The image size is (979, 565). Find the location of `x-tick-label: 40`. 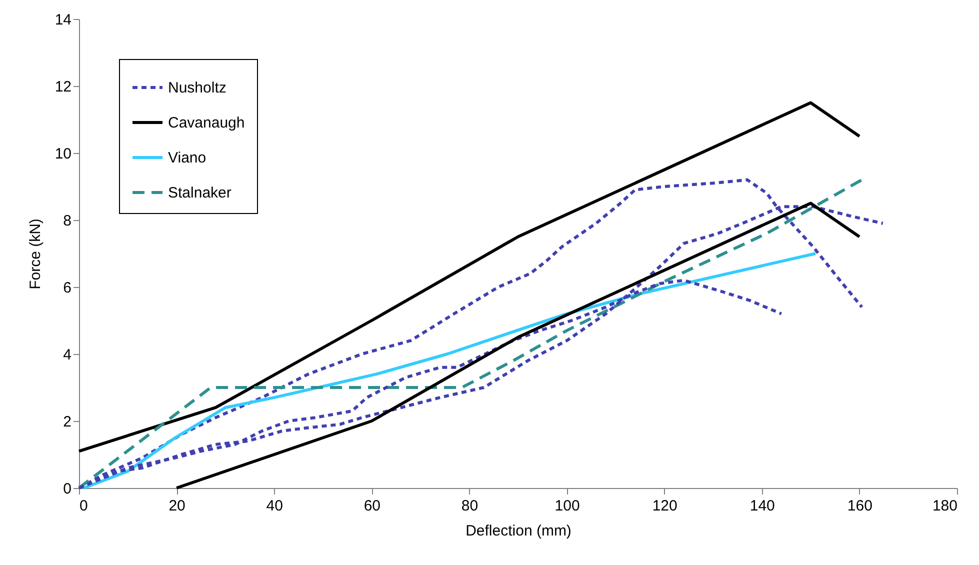

x-tick-label: 40 is located at coordinates (274, 506).